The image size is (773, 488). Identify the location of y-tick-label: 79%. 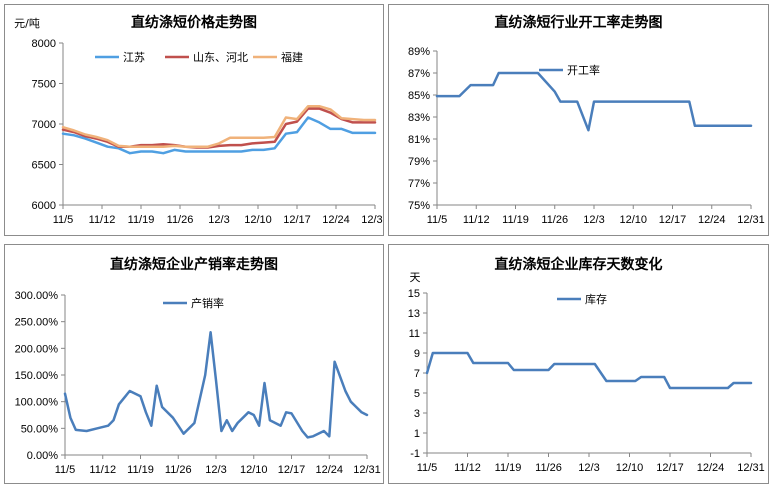
(419, 162).